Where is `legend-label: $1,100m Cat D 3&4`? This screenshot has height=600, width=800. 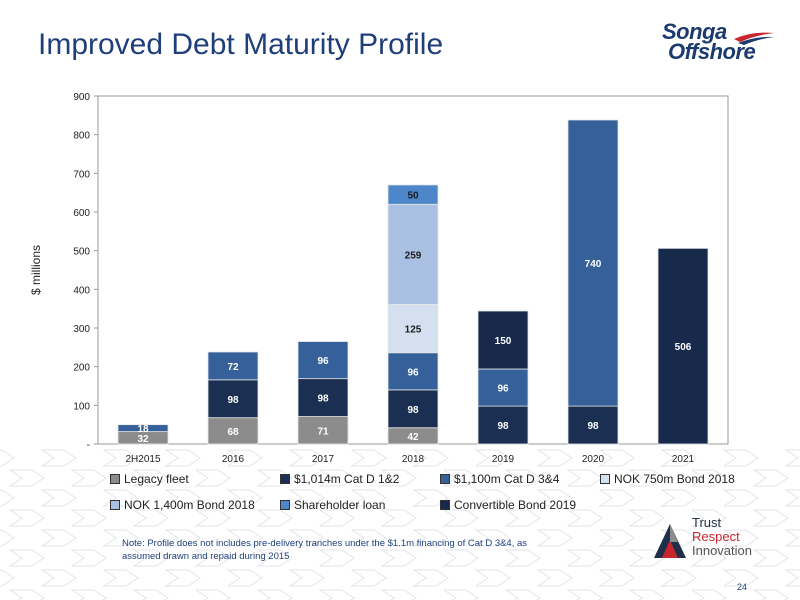
legend-label: $1,100m Cat D 3&4 is located at coordinates (507, 479).